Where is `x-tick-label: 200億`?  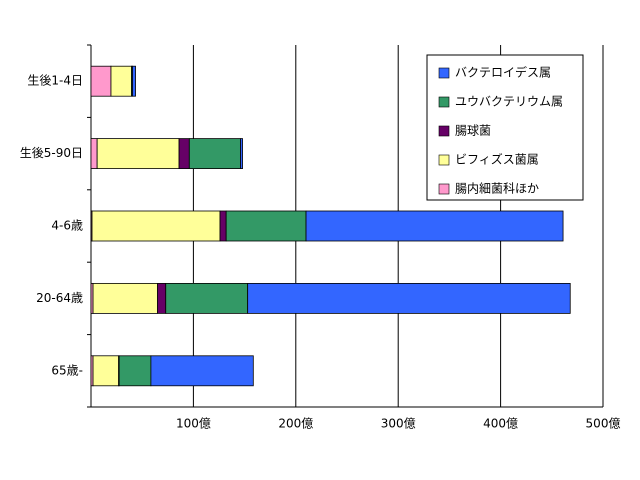 x-tick-label: 200億 is located at coordinates (295, 424).